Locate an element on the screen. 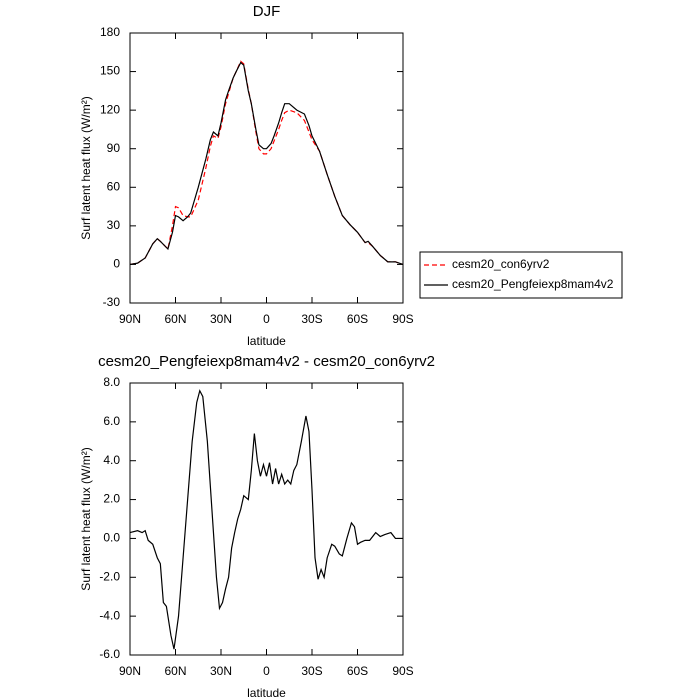  y-tick-label: 30 is located at coordinates (114, 225).